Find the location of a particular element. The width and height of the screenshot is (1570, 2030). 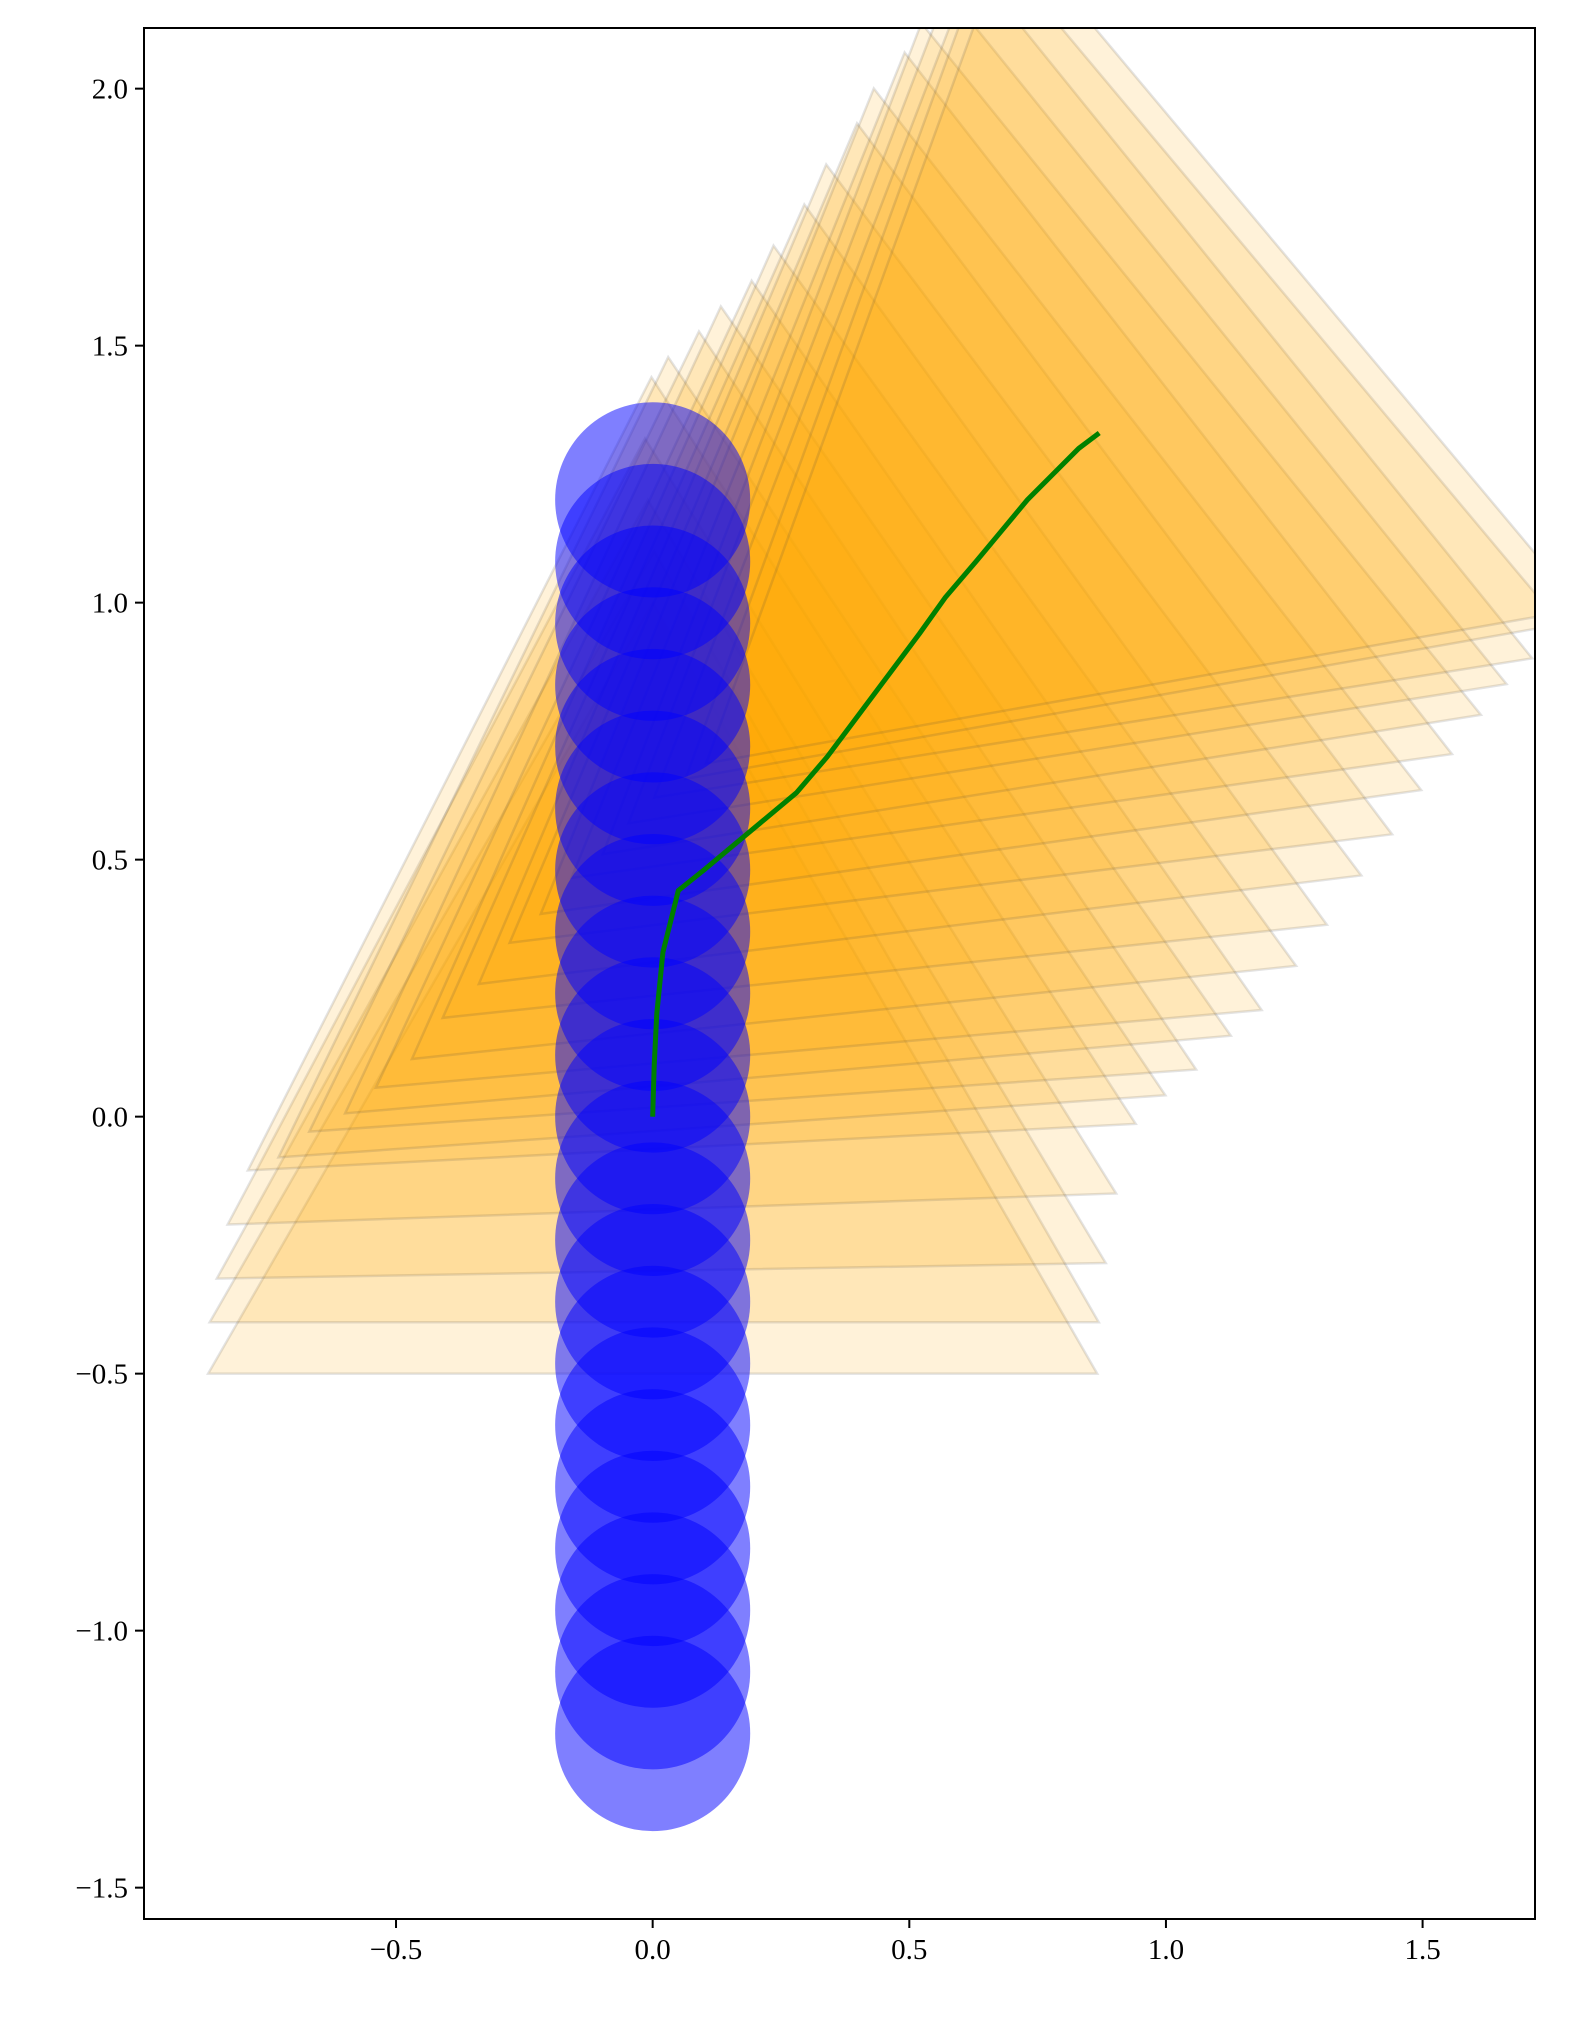

trajectory-line is located at coordinates (875, 774).